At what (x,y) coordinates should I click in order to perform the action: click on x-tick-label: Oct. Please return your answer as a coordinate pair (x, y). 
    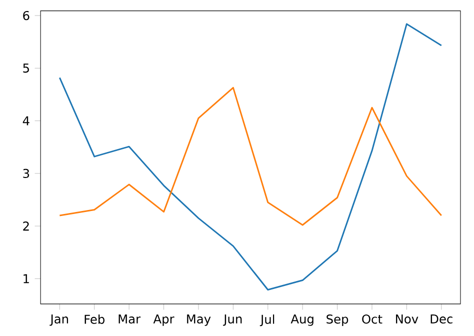
    Looking at the image, I should click on (372, 319).